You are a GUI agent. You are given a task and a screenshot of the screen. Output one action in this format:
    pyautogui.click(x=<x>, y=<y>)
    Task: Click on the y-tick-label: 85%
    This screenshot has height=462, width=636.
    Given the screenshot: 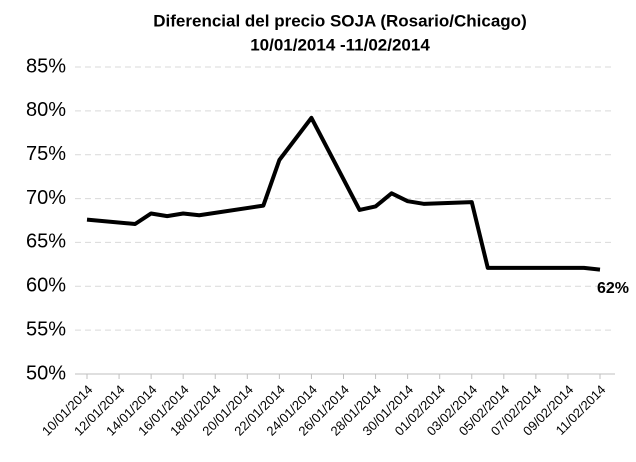 What is the action you would take?
    pyautogui.click(x=46, y=66)
    